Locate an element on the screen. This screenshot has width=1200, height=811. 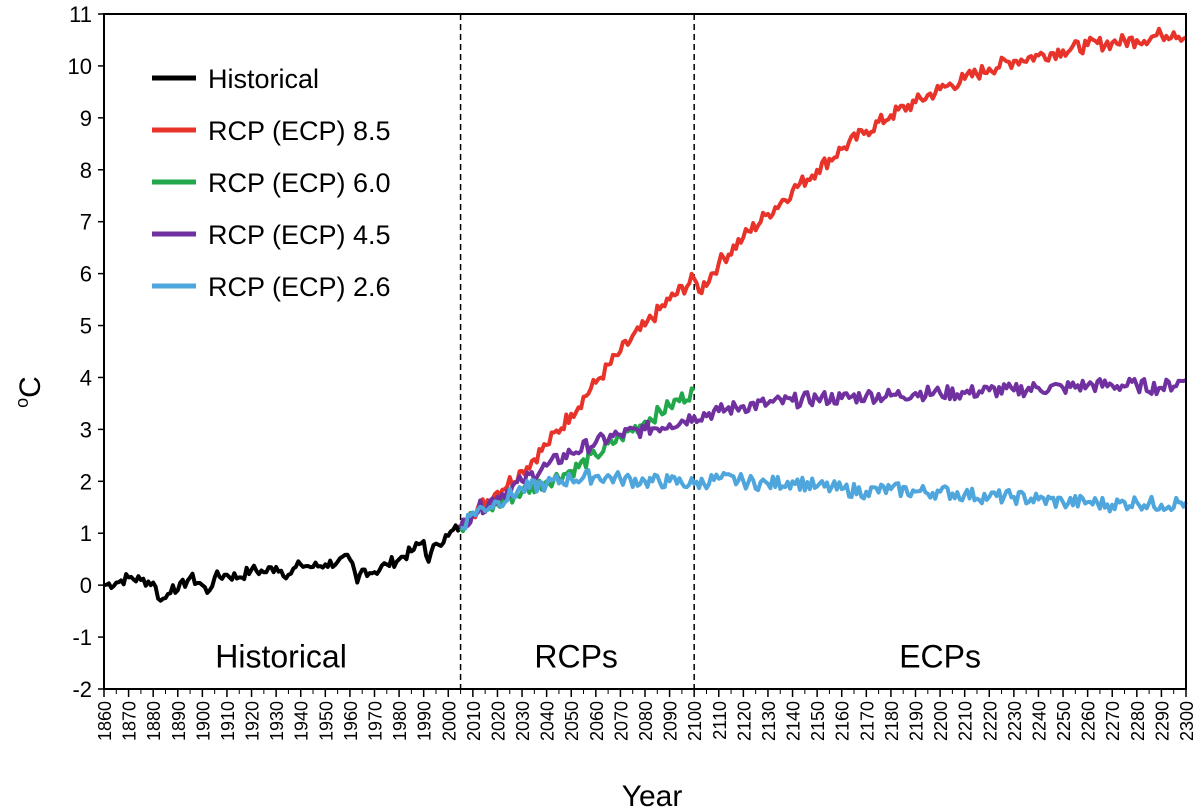
legend-label-2: RCP (ECP) 6.0 is located at coordinates (299, 183).